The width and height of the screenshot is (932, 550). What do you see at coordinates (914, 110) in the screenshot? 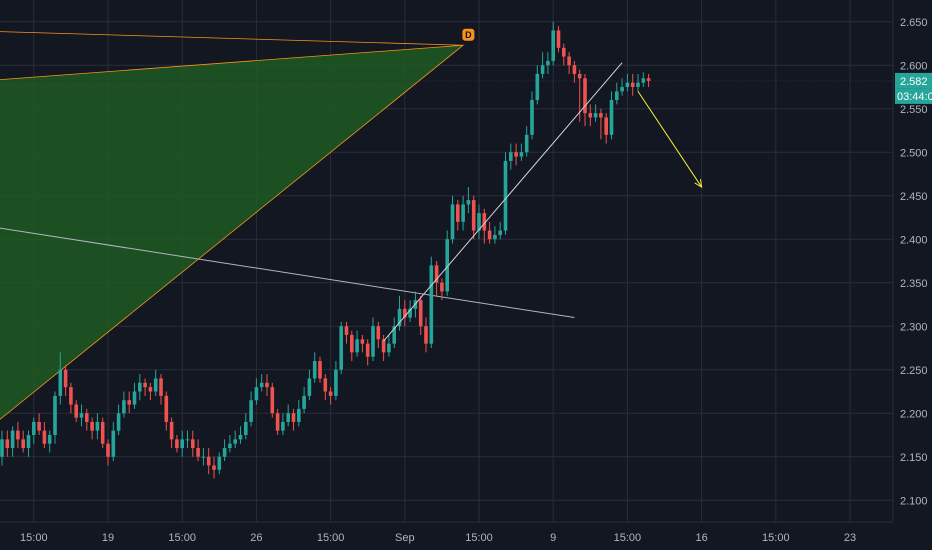
I see `y-tick-label-9: 2.550` at bounding box center [914, 110].